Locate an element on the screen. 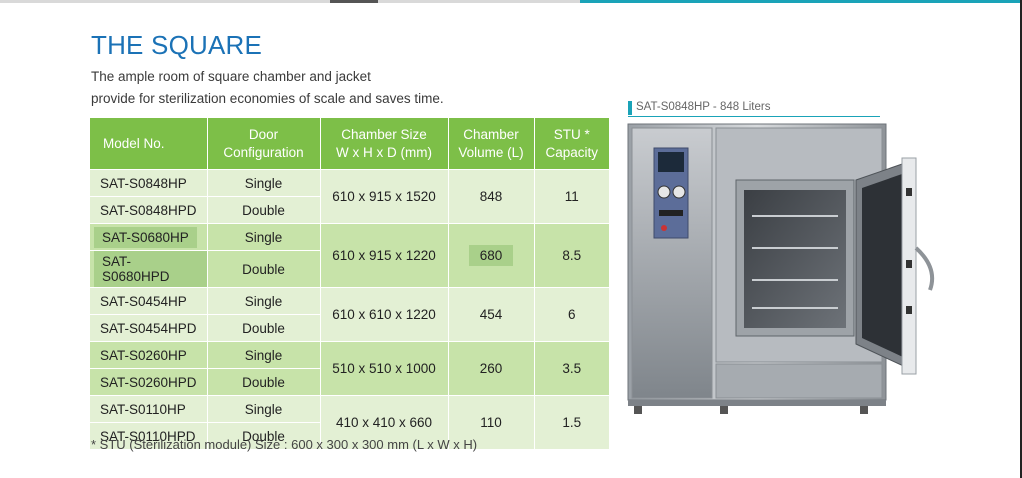  table-row: SAT-S0260HPD Double is located at coordinates (349, 382).